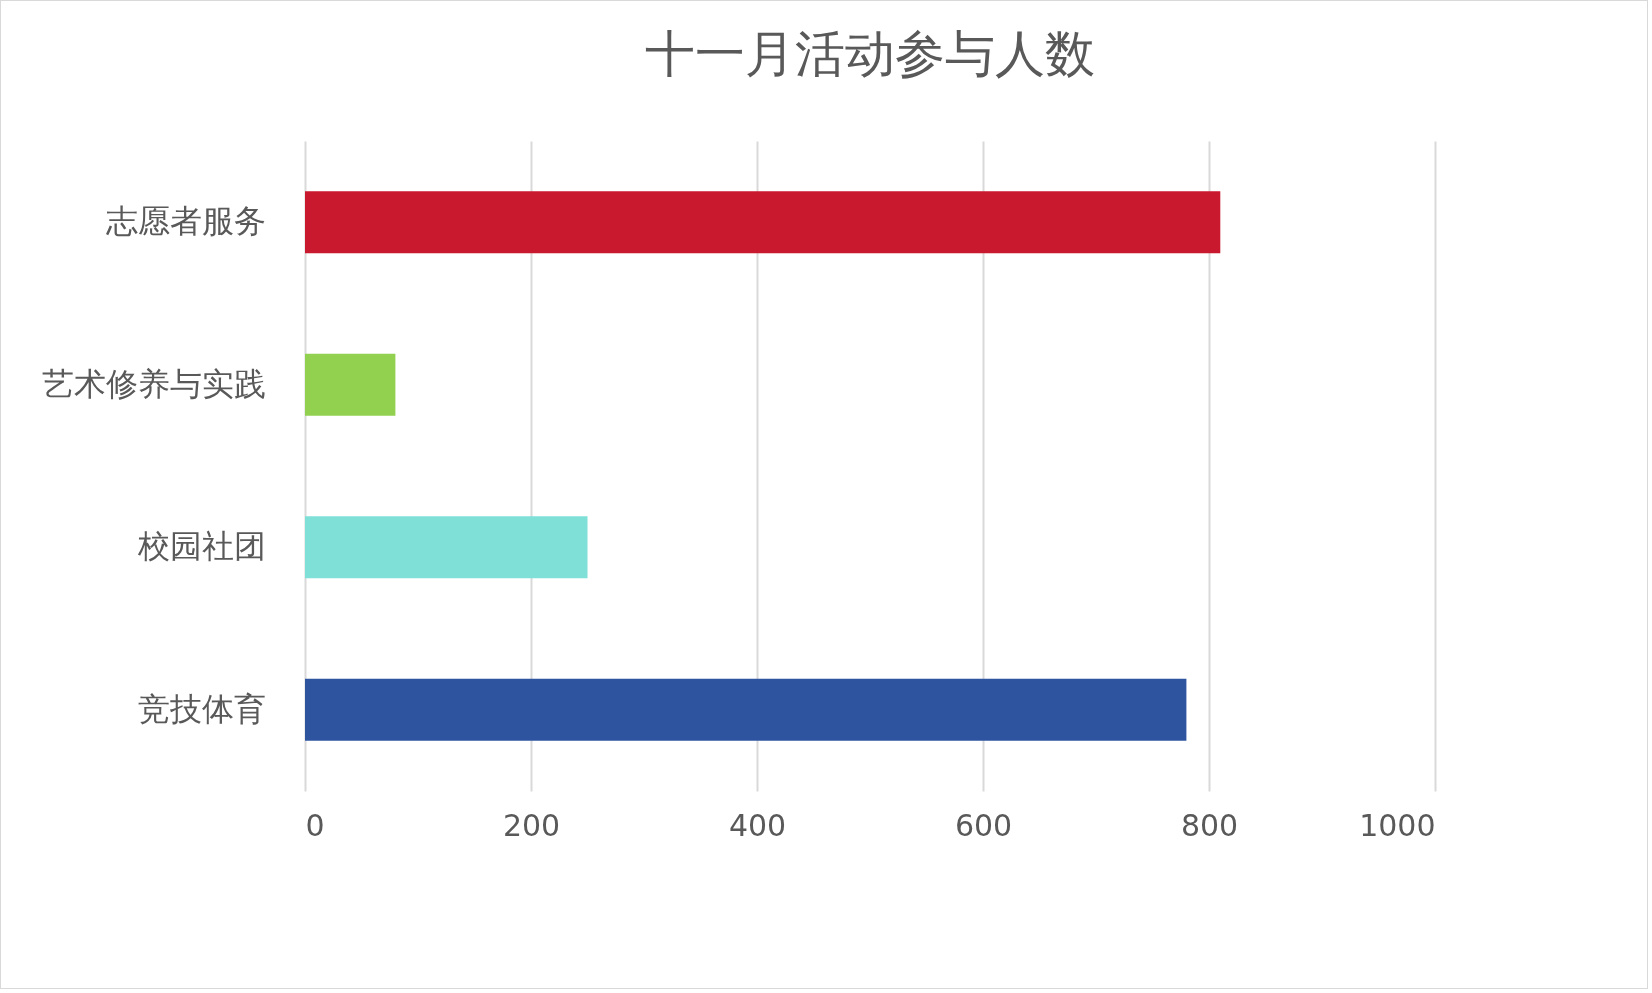 This screenshot has height=993, width=1652. Describe the element at coordinates (153, 383) in the screenshot. I see `y-tick-label: 艺术修养与实践` at that location.